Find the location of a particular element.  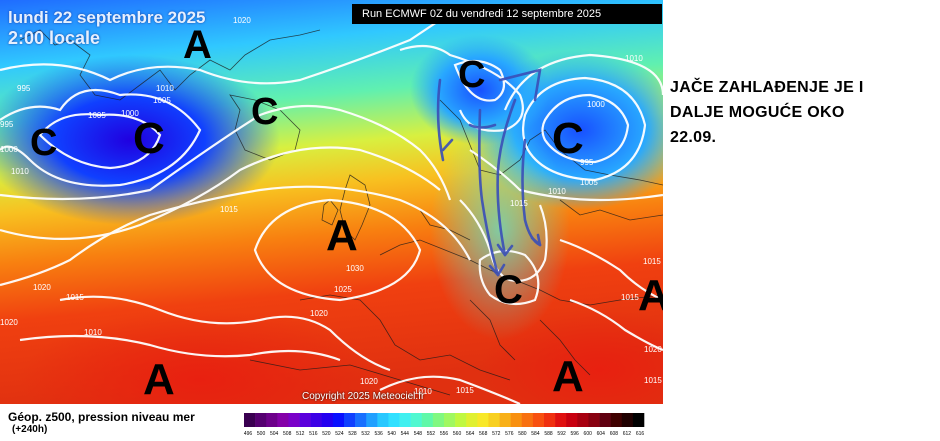

legend-tick-label: 524 is located at coordinates (339, 434).